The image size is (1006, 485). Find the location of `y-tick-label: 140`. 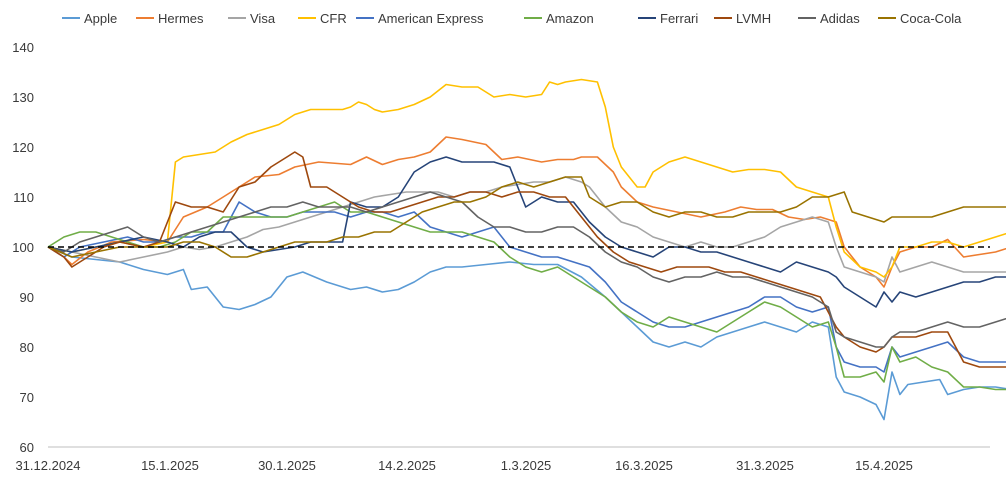

y-tick-label: 140 is located at coordinates (23, 47).